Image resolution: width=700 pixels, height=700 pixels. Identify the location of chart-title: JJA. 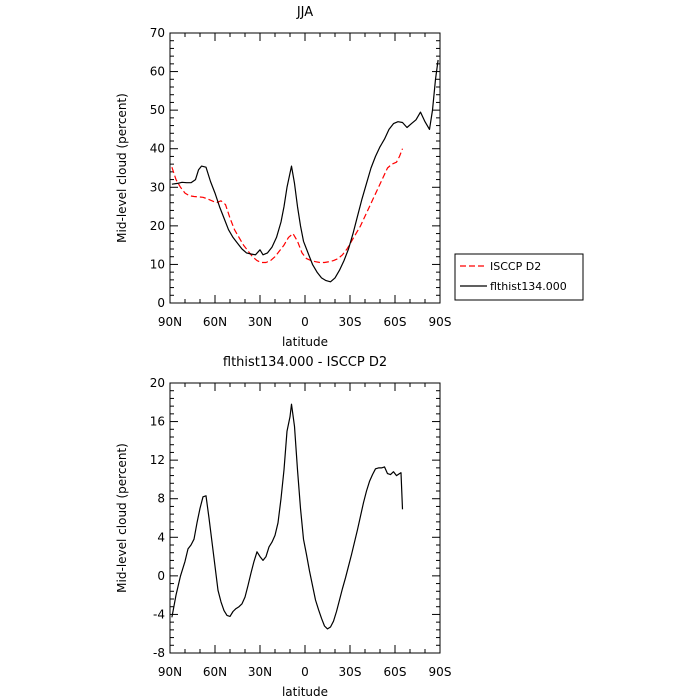
(304, 12).